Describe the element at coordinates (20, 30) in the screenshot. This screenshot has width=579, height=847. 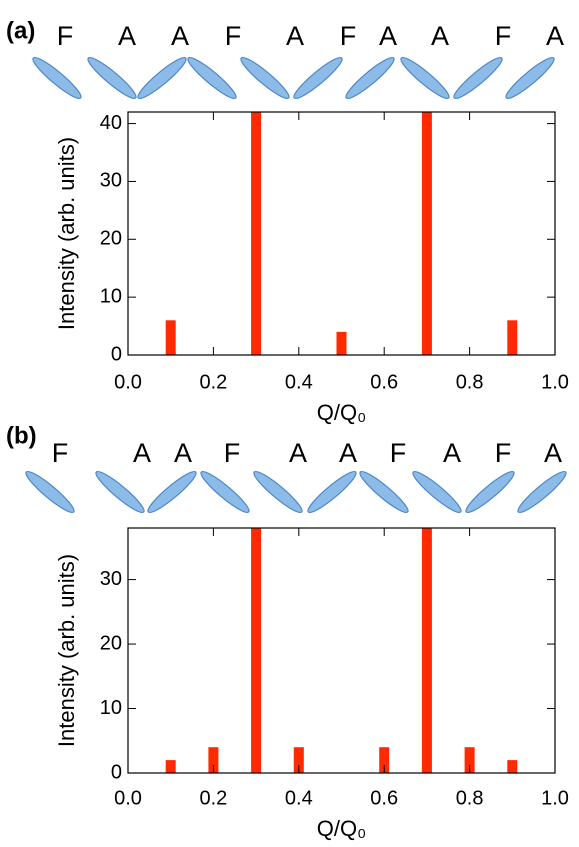
I see `panel-label: (a)` at that location.